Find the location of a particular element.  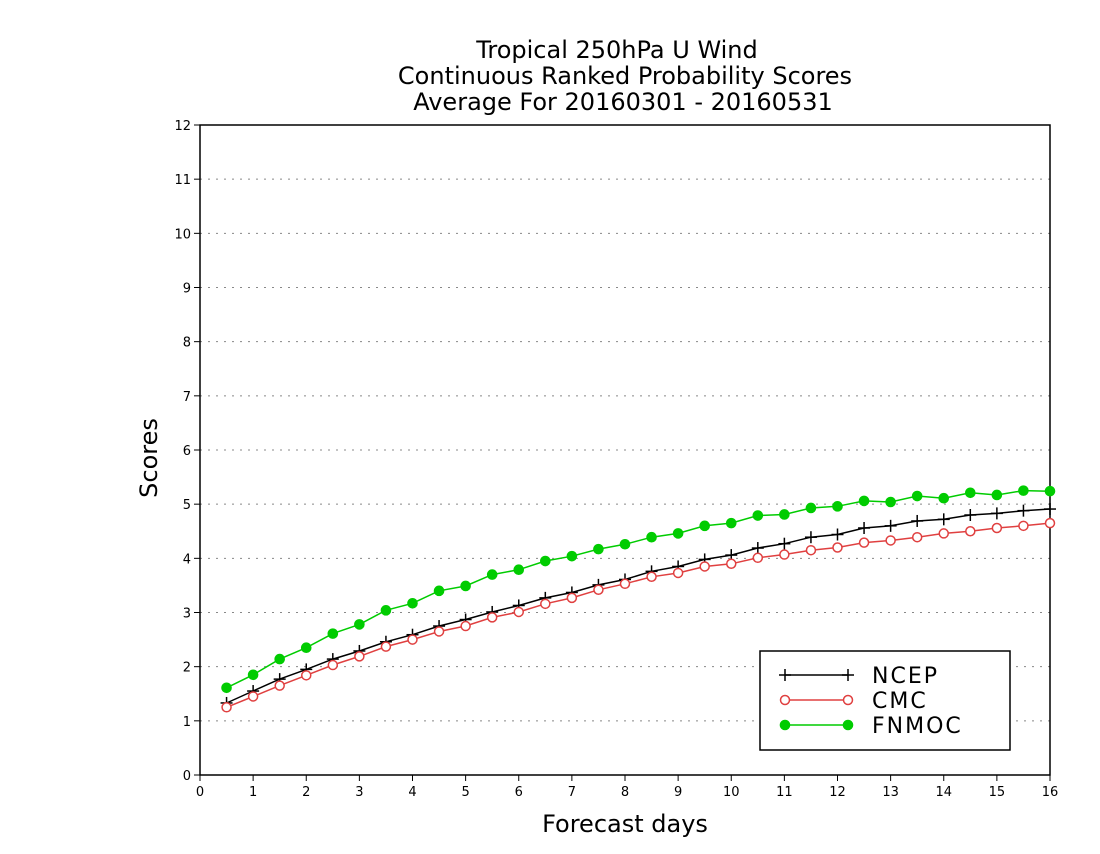

y-tick-label: 8 is located at coordinates (187, 343).